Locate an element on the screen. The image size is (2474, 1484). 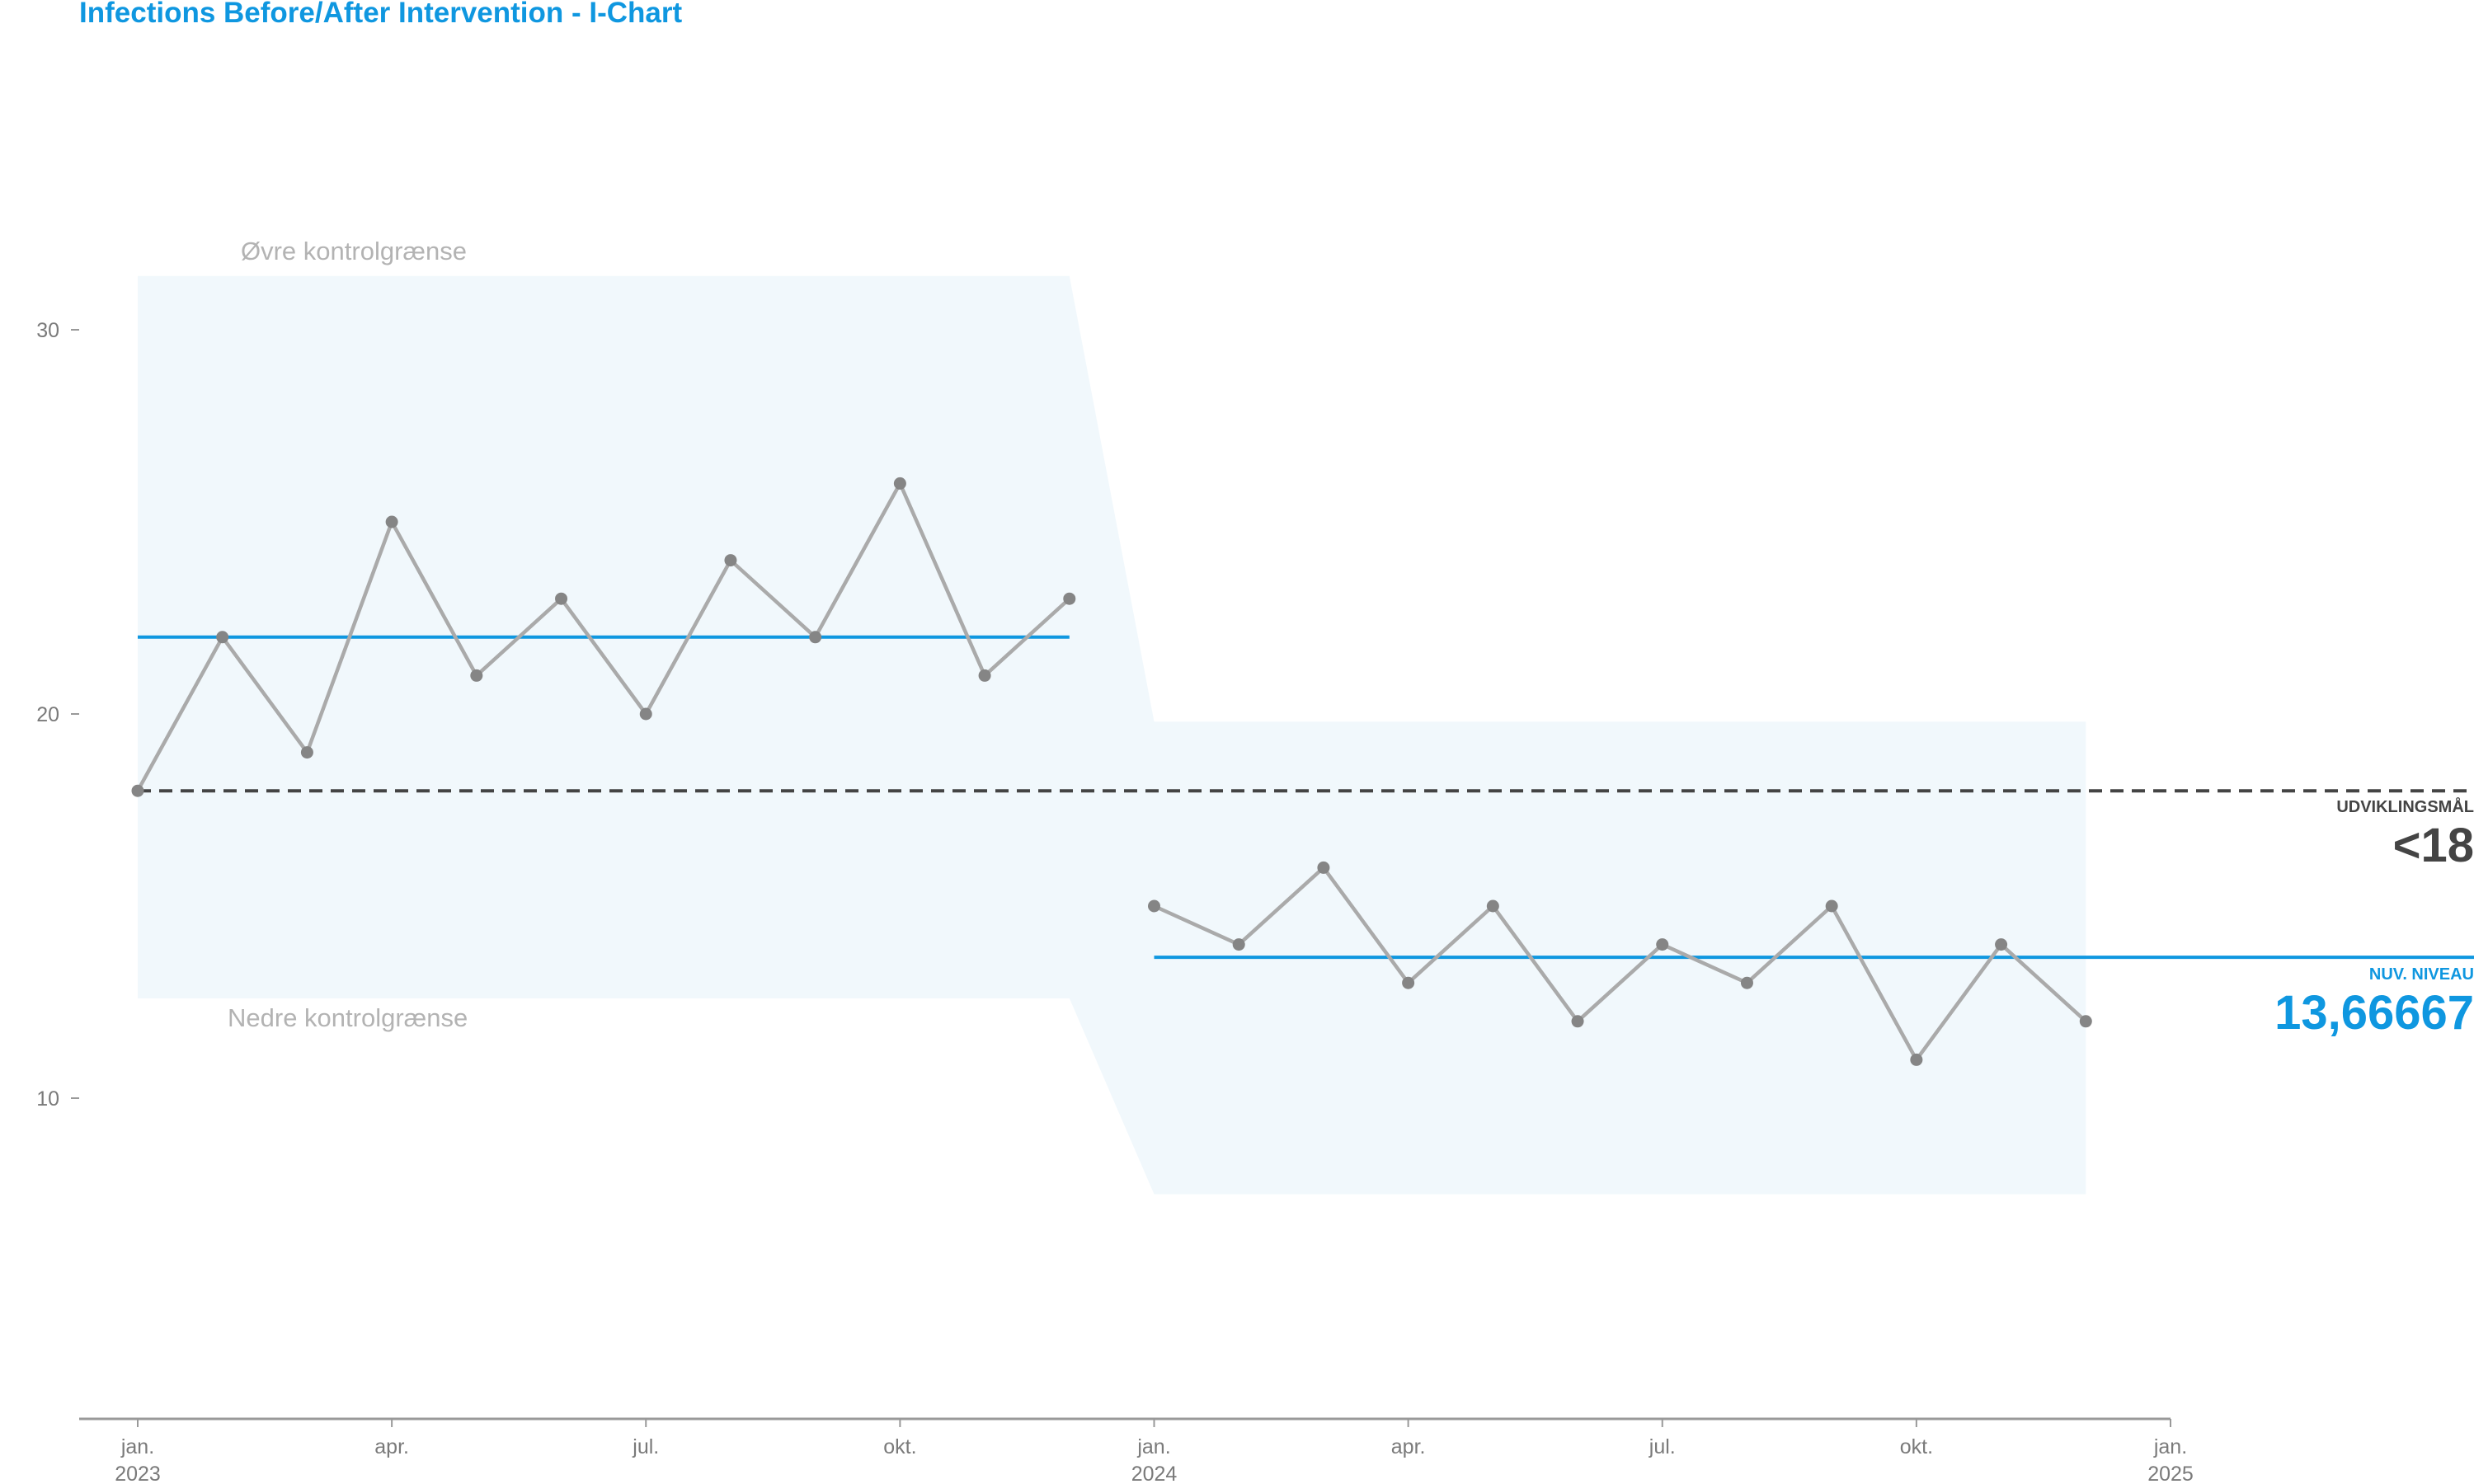
x-tick-year-label: 2024 is located at coordinates (1154, 1473).